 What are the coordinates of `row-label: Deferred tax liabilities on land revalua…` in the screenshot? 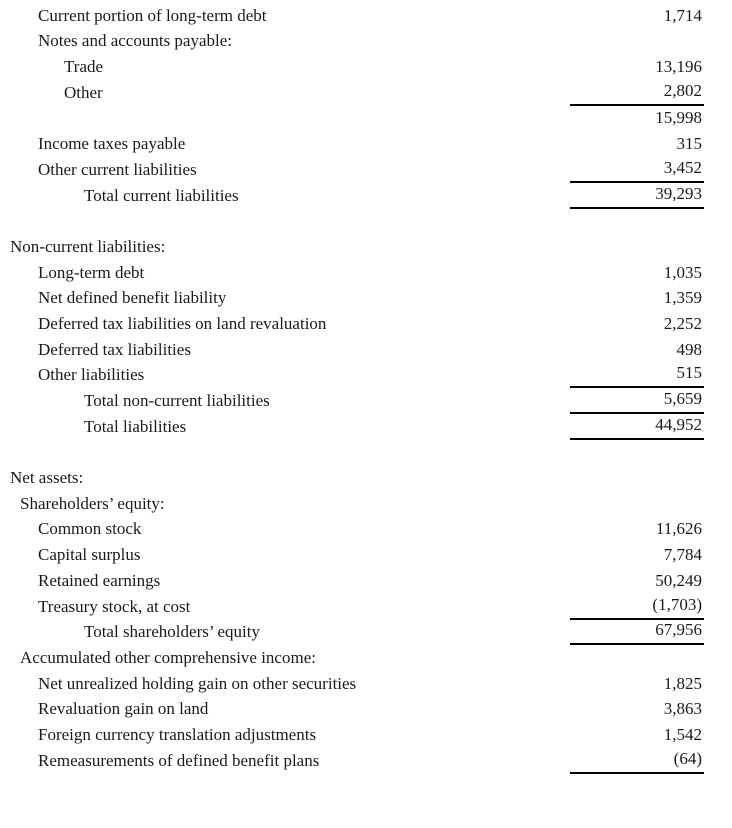 It's located at (182, 323).